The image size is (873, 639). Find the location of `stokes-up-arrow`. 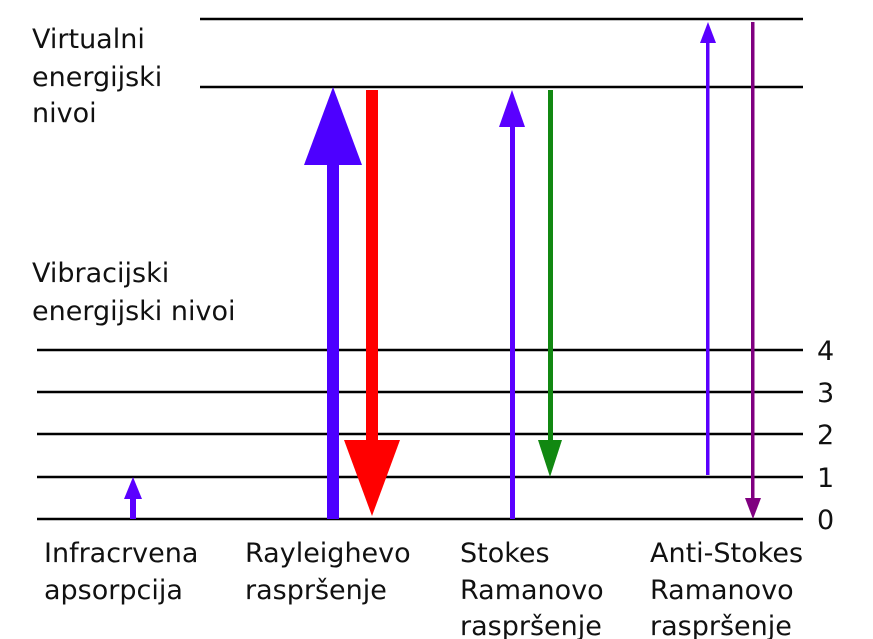

stokes-up-arrow is located at coordinates (512, 304).